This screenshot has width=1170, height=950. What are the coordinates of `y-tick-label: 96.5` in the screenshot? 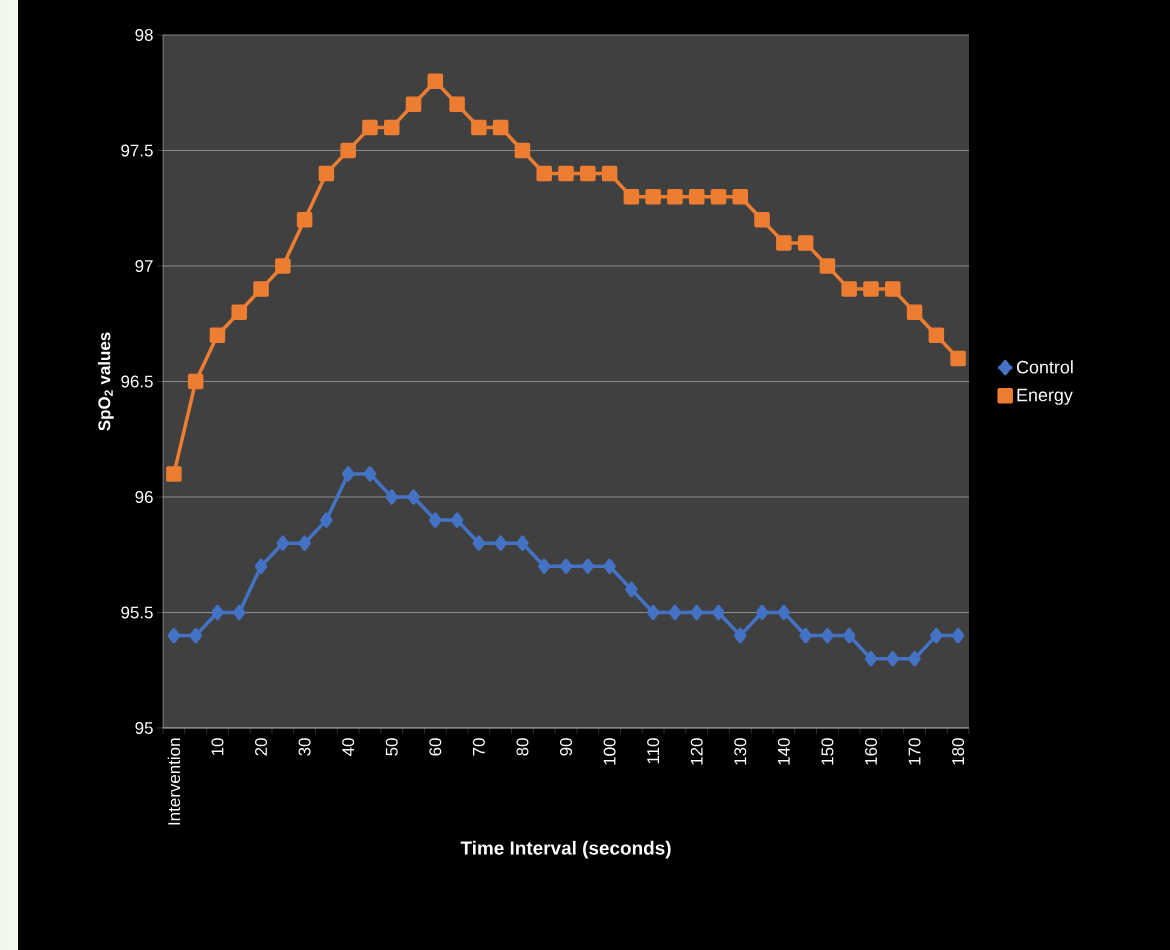 It's located at (137, 381).